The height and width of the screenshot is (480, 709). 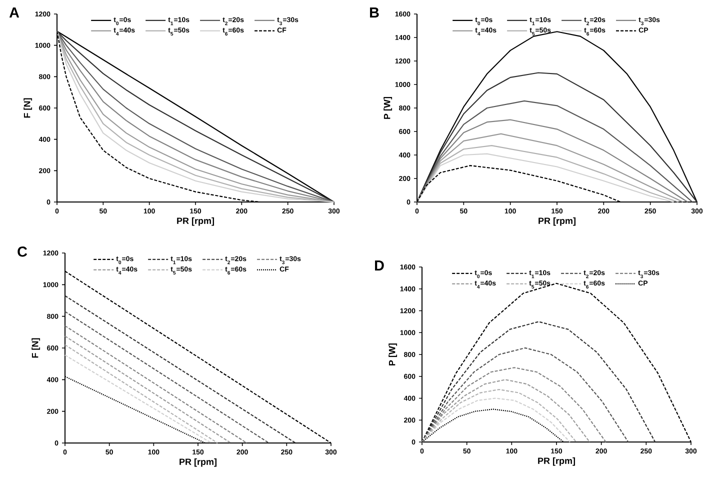 What do you see at coordinates (23, 251) in the screenshot?
I see `chart-title: C` at bounding box center [23, 251].